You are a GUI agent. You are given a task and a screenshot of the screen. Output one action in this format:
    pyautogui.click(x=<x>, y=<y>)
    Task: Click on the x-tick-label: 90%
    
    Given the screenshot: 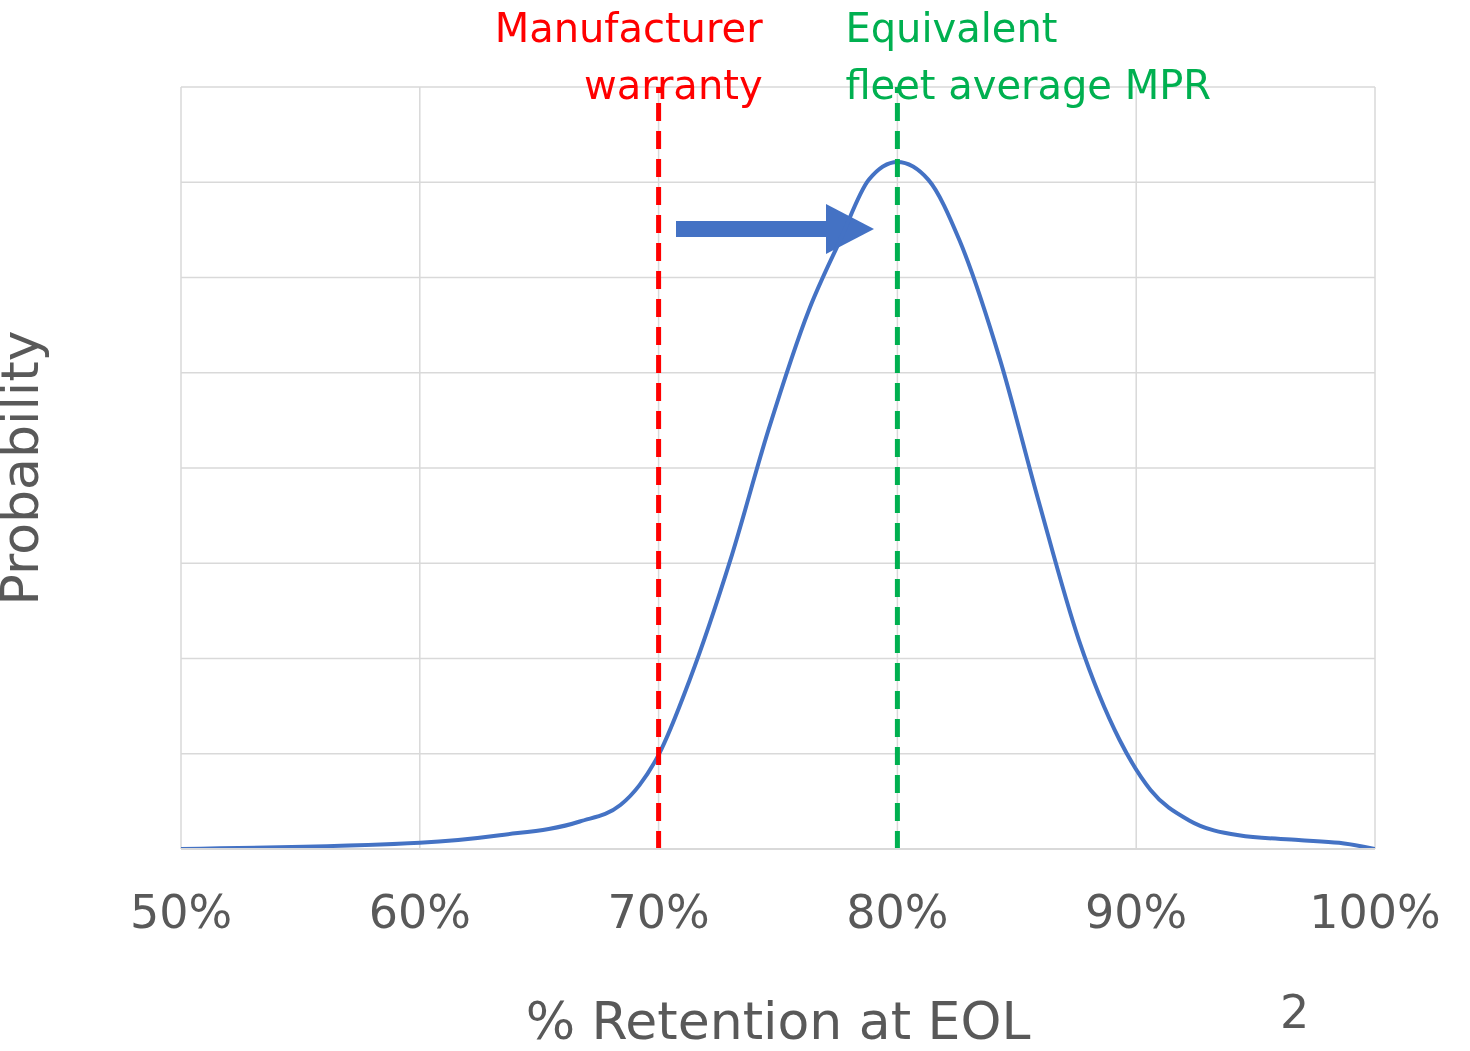 What is the action you would take?
    pyautogui.click(x=1136, y=911)
    